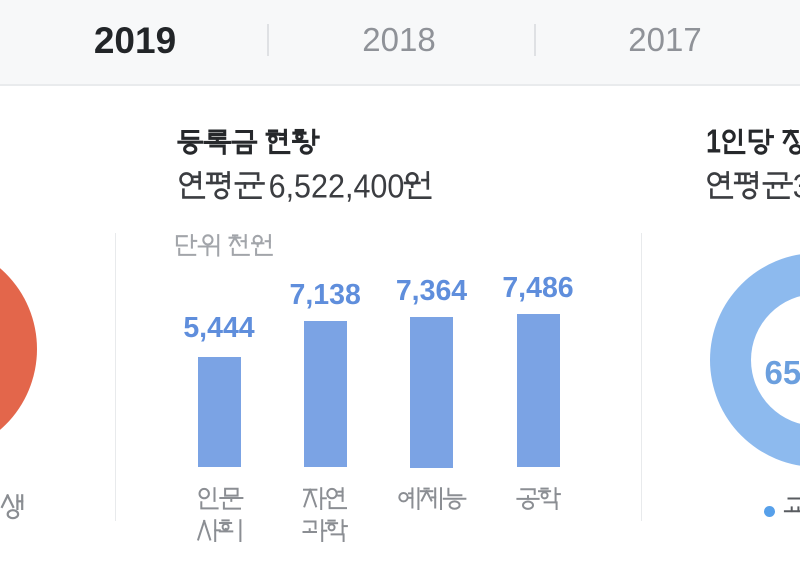  What do you see at coordinates (336, 186) in the screenshot?
I see `svg-text: 6,522,400` at bounding box center [336, 186].